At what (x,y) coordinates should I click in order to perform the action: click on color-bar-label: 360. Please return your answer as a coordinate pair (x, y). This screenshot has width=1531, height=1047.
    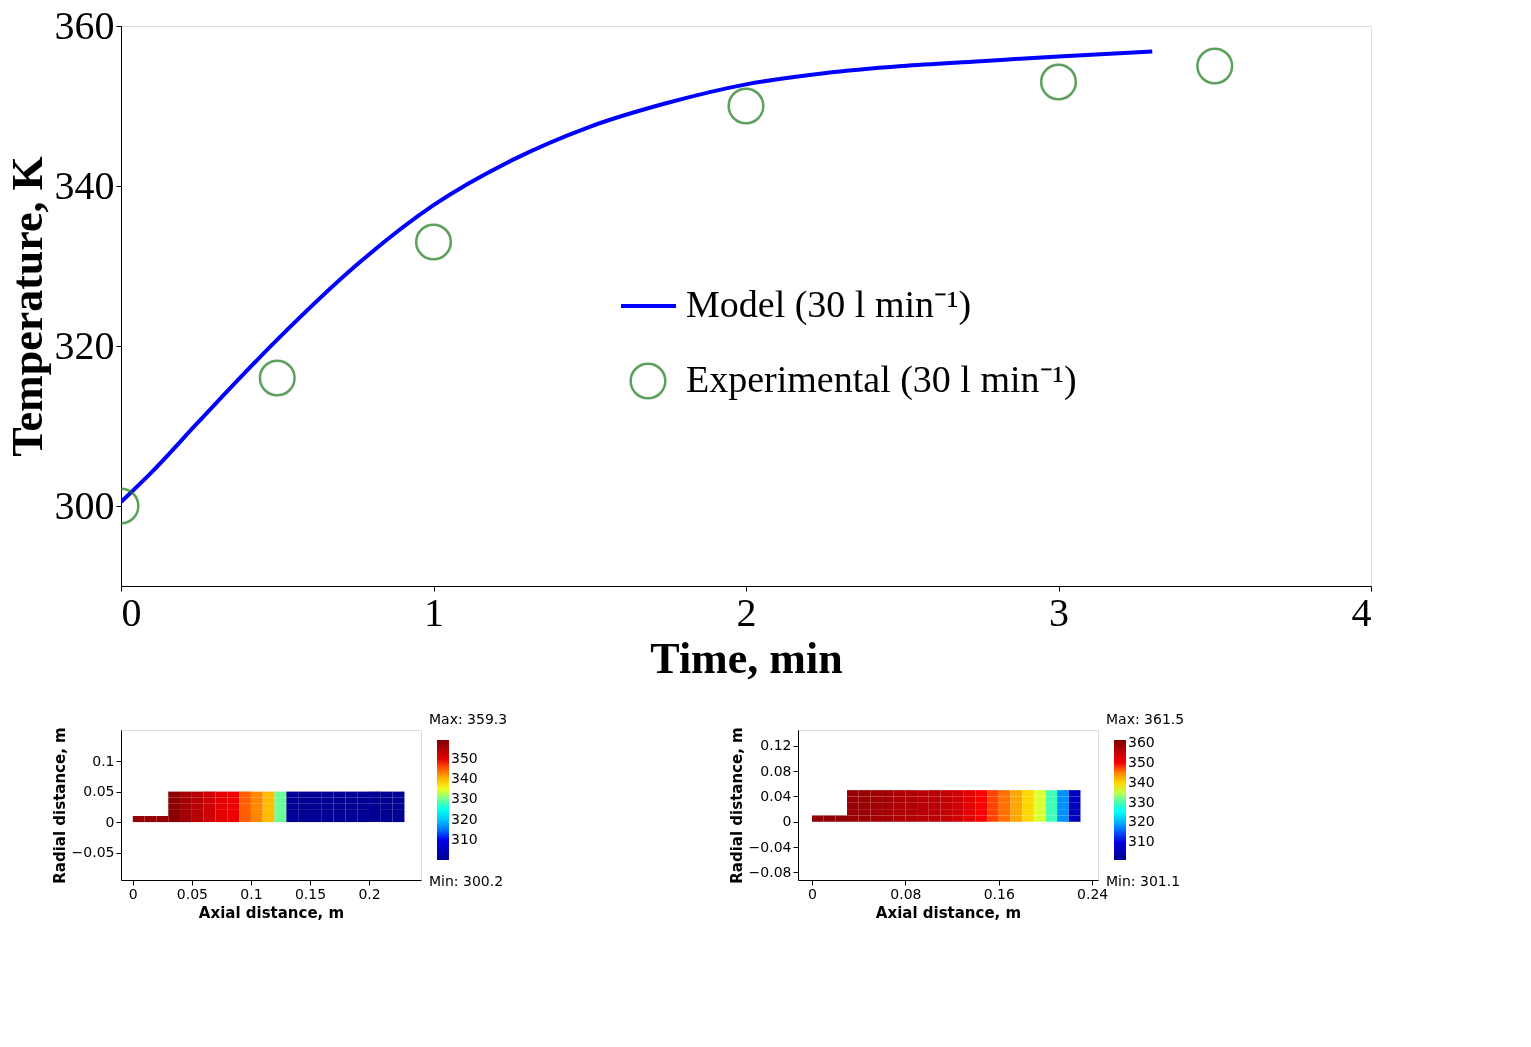
    Looking at the image, I should click on (1141, 741).